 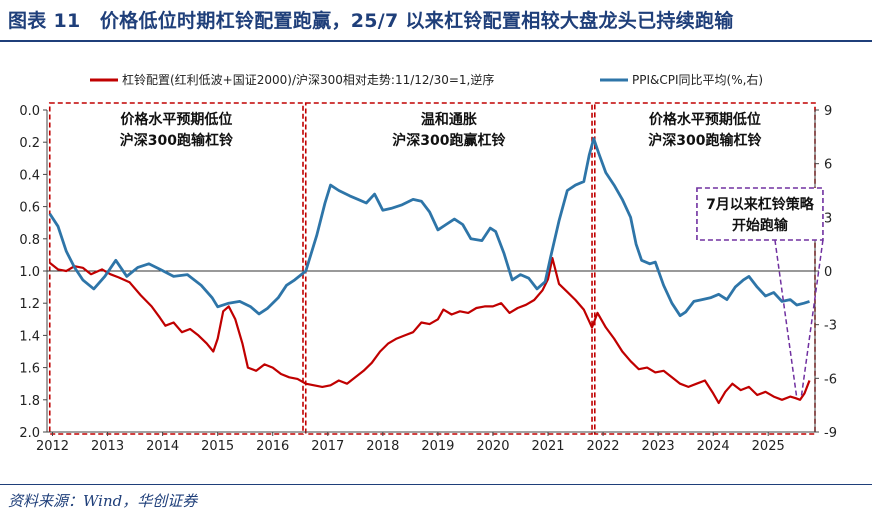 What do you see at coordinates (437, 446) in the screenshot?
I see `x-tick-label: 2019` at bounding box center [437, 446].